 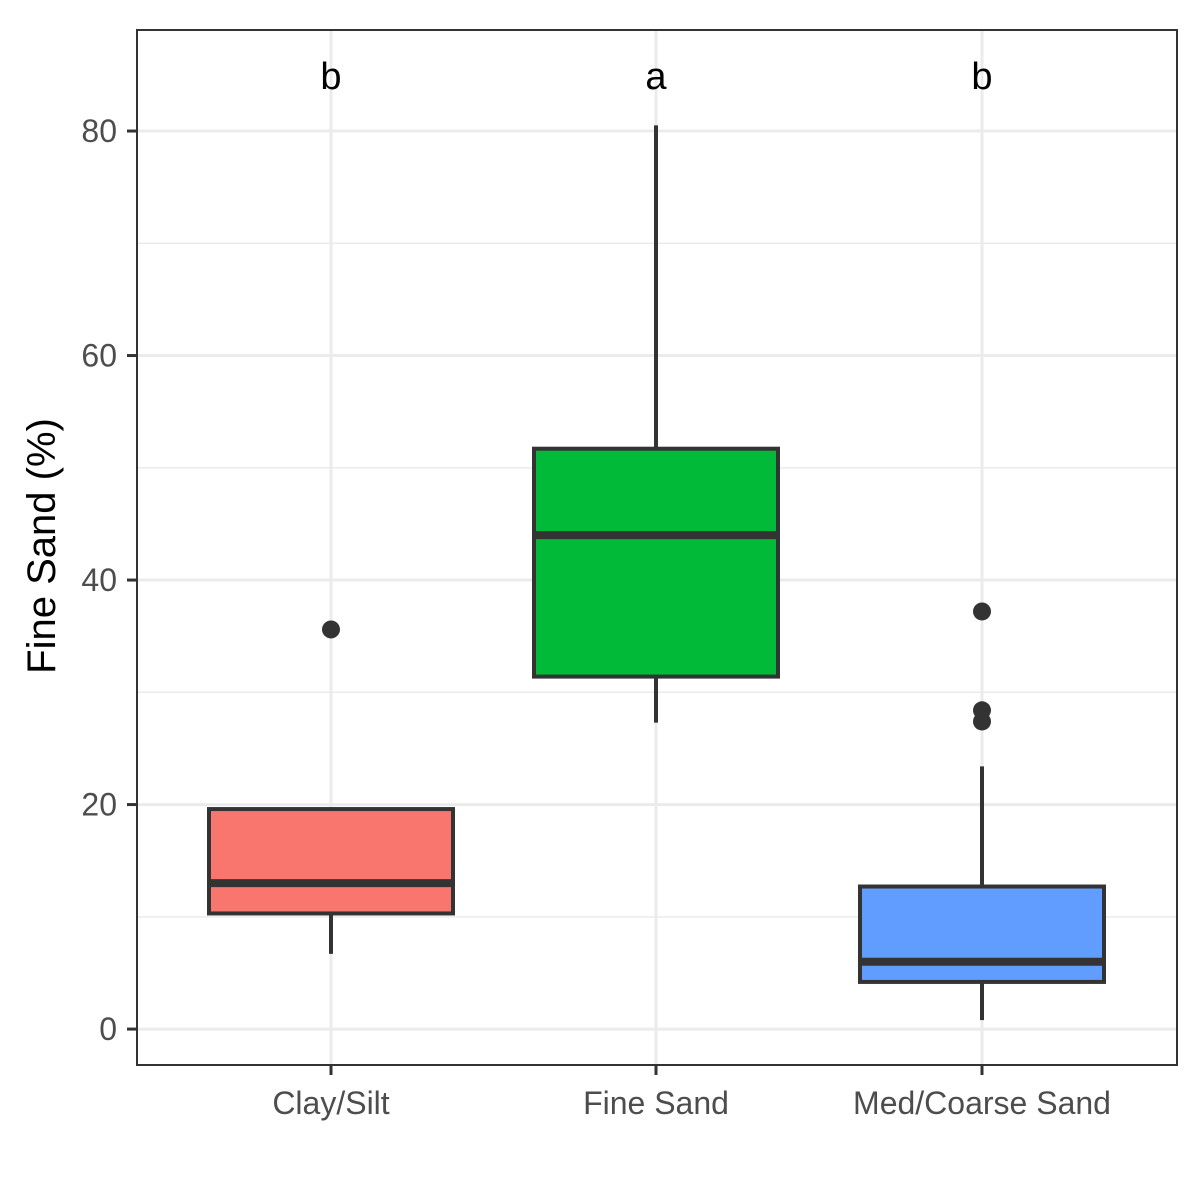 I want to click on significance-letter: a, so click(x=656, y=77).